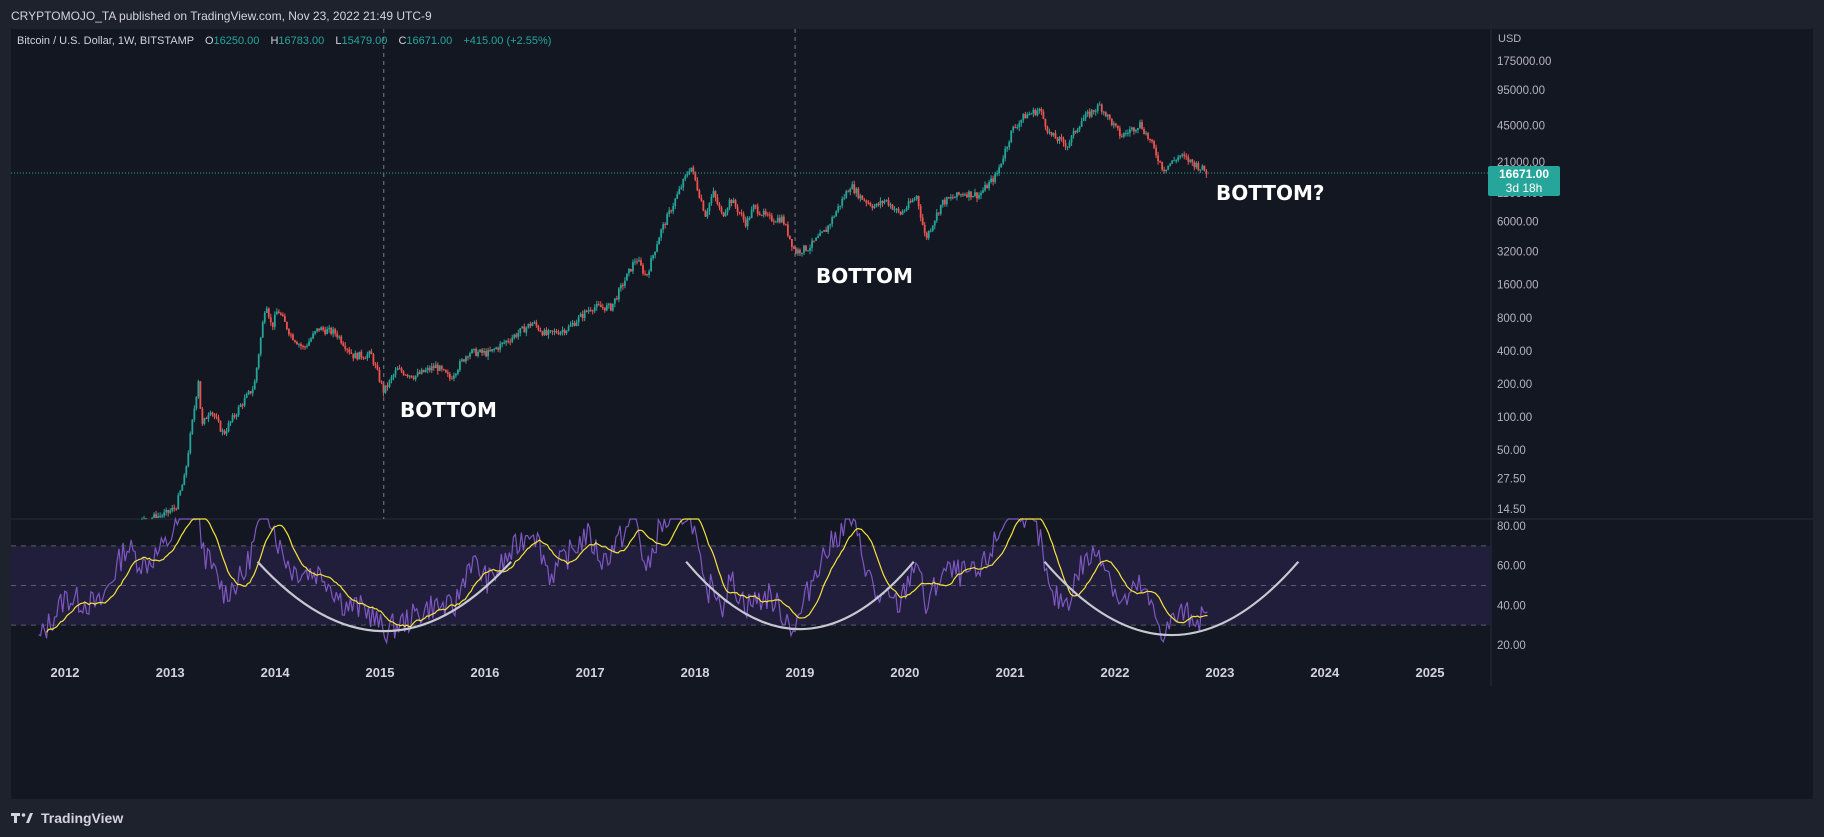 This screenshot has width=1824, height=837. What do you see at coordinates (276, 672) in the screenshot?
I see `year-tick-label: 2014` at bounding box center [276, 672].